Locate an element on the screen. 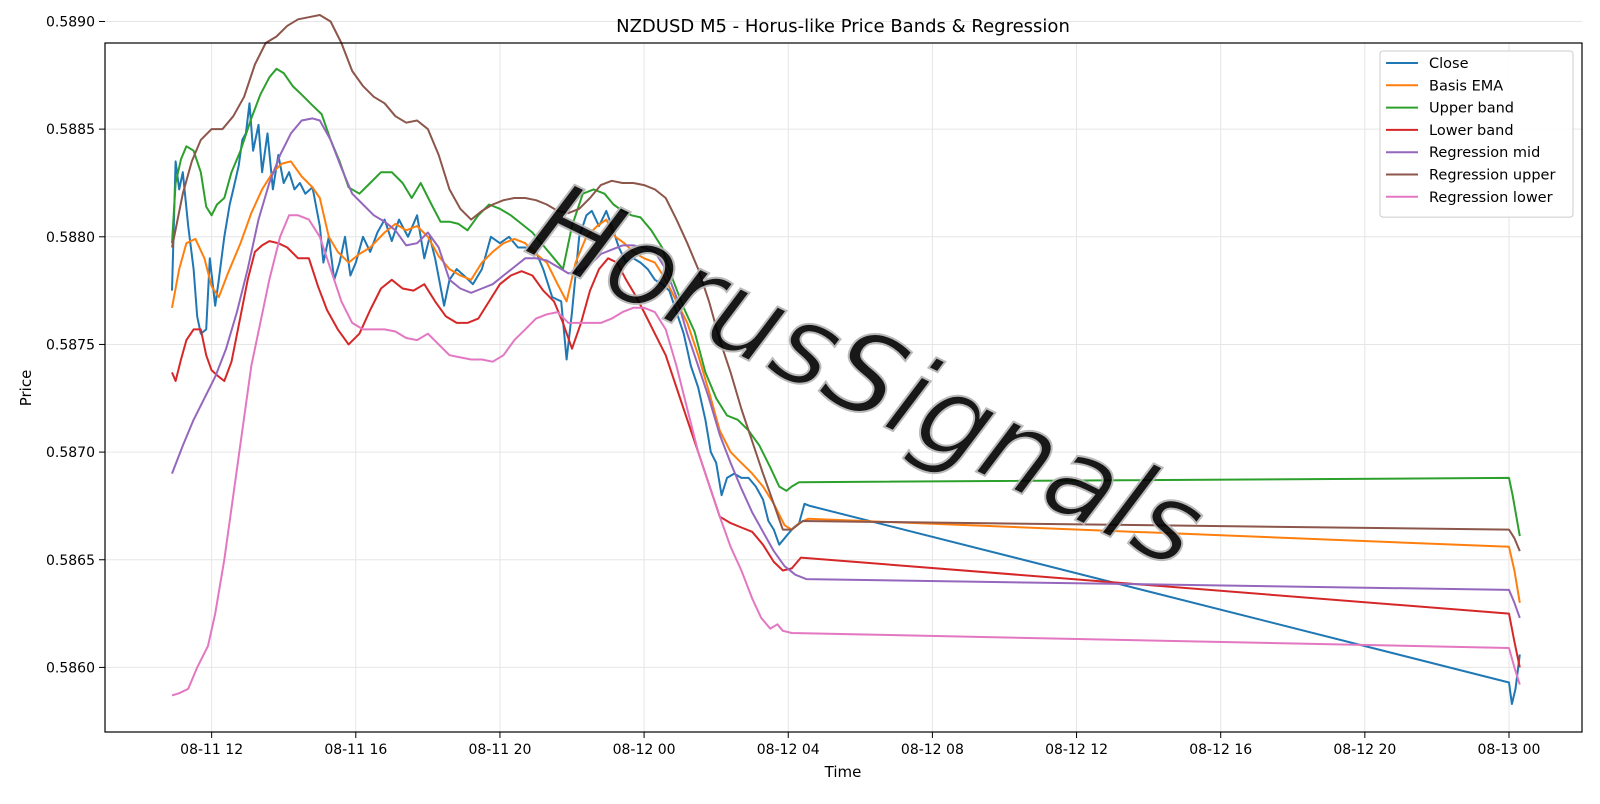 This screenshot has height=804, width=1600. y-tick-label: 0.5875 is located at coordinates (70, 345).